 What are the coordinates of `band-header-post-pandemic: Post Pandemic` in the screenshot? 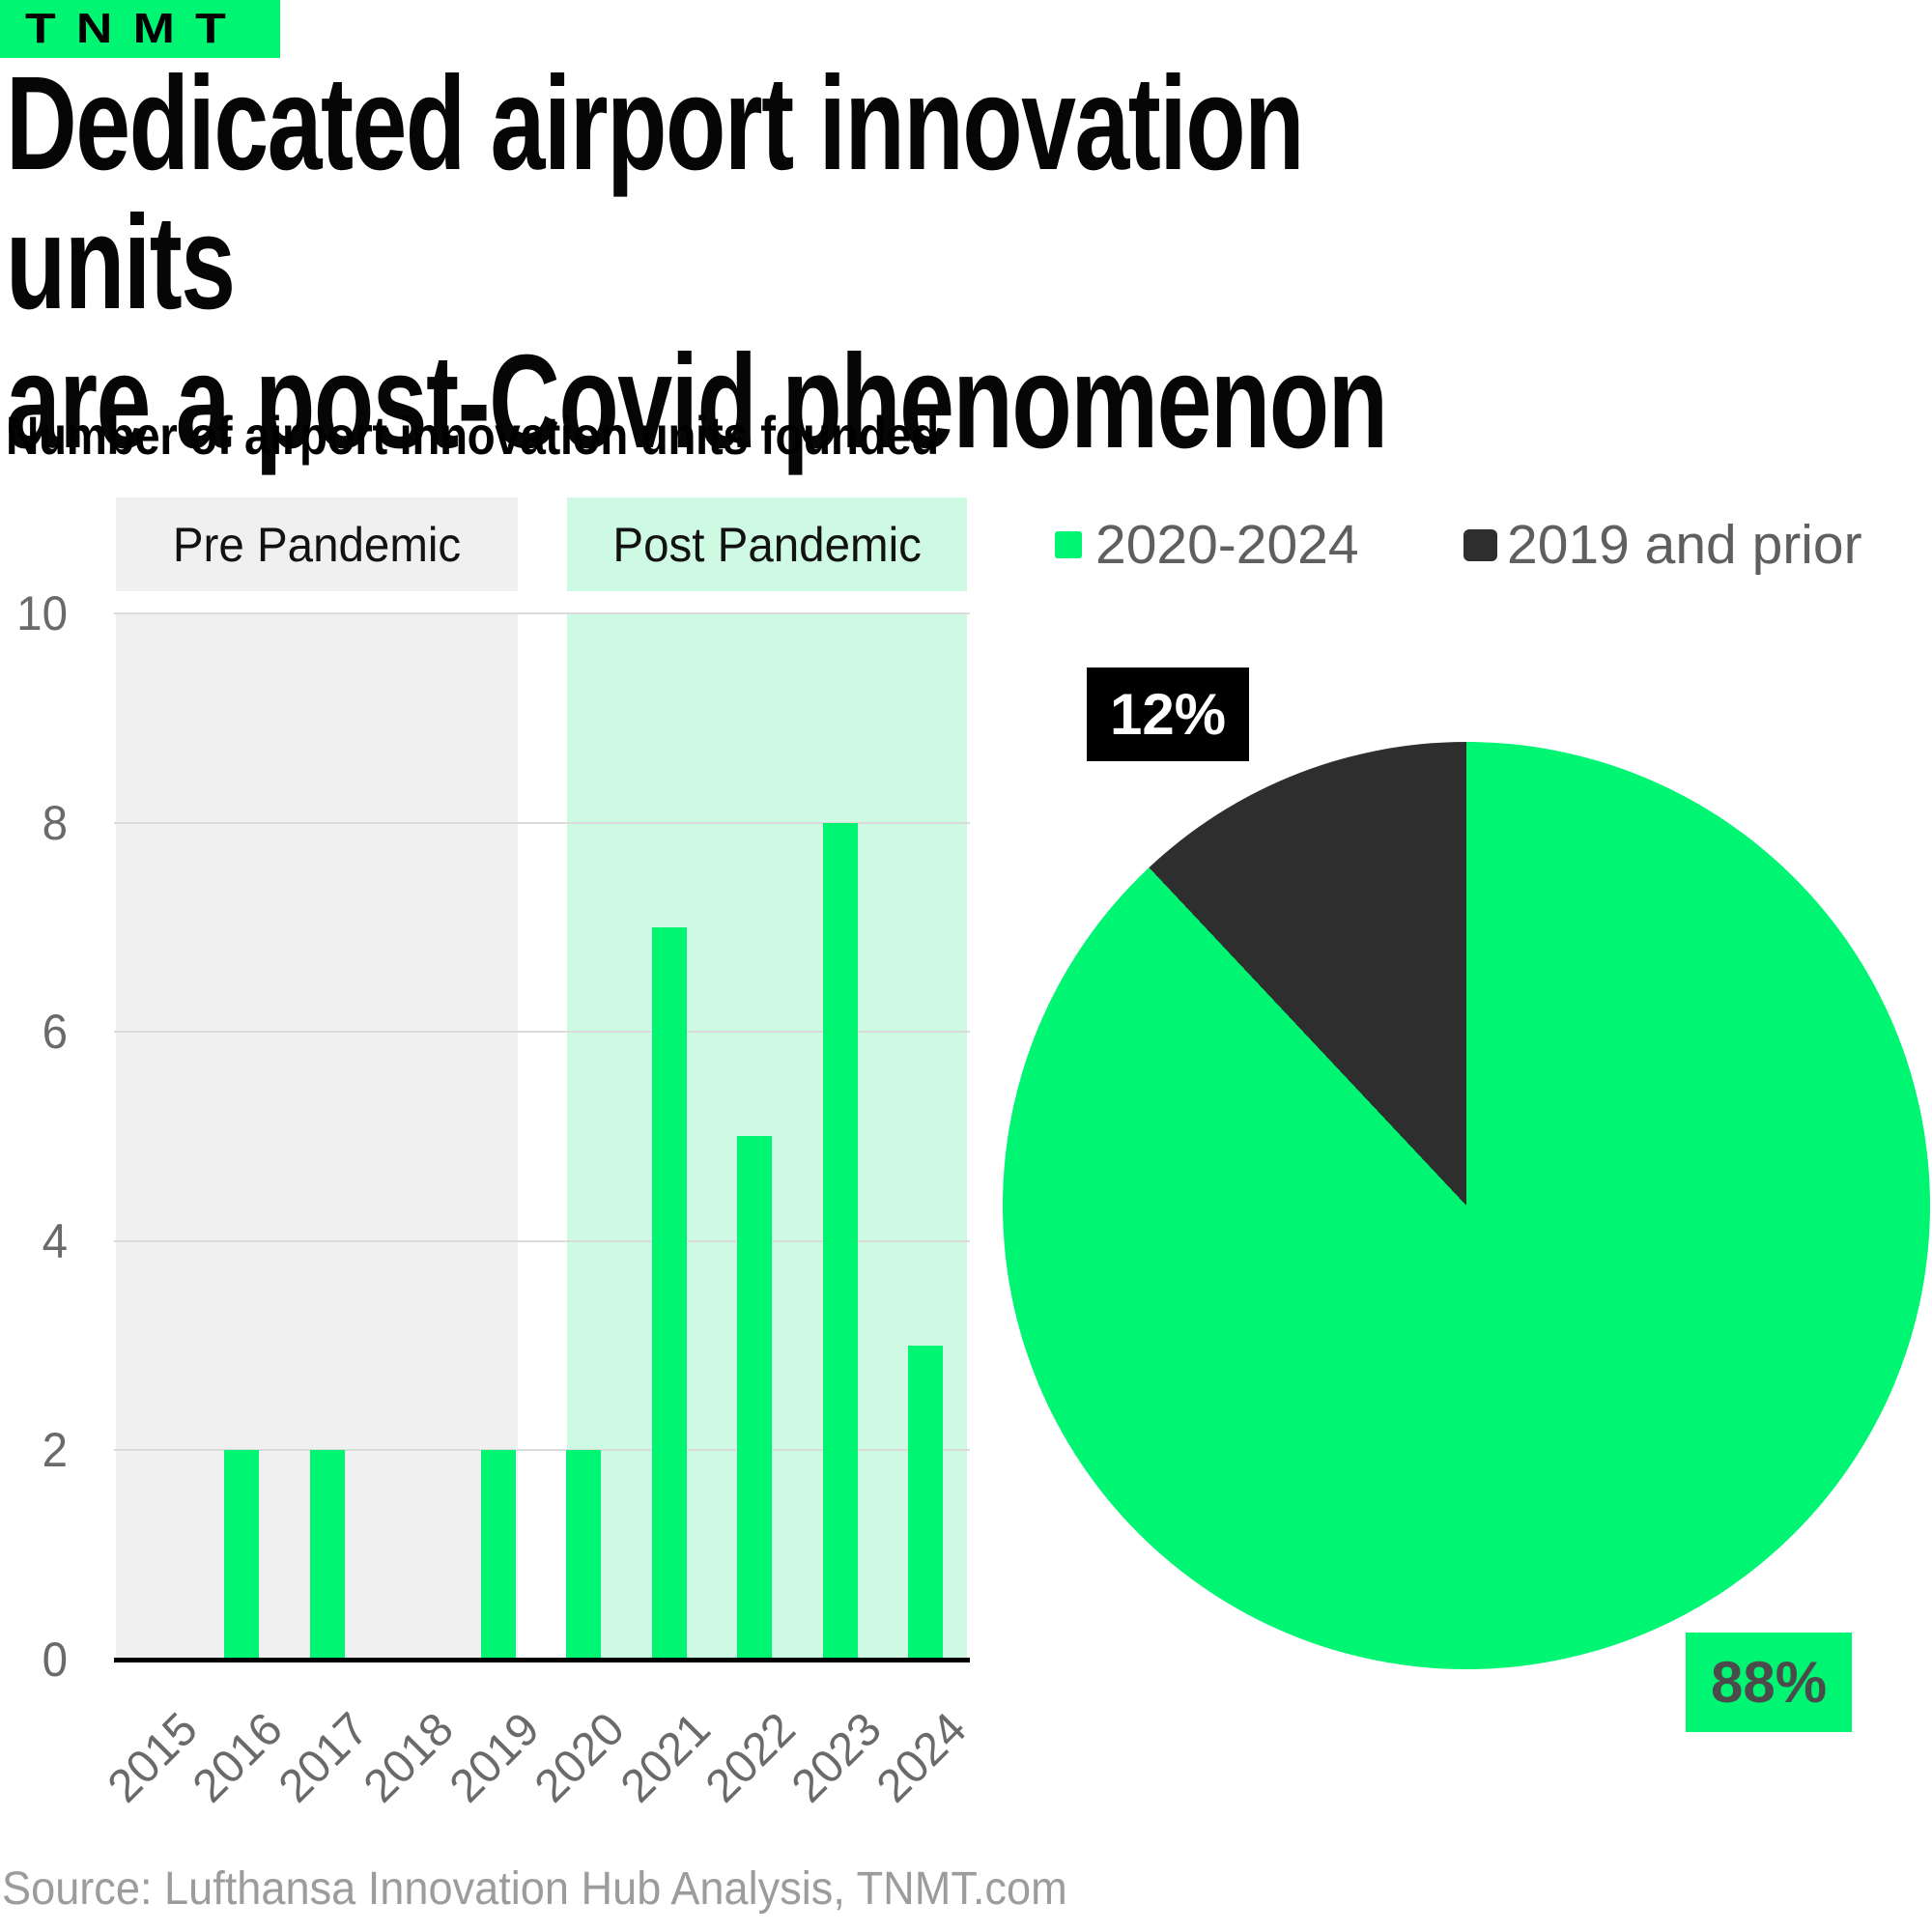 It's located at (767, 544).